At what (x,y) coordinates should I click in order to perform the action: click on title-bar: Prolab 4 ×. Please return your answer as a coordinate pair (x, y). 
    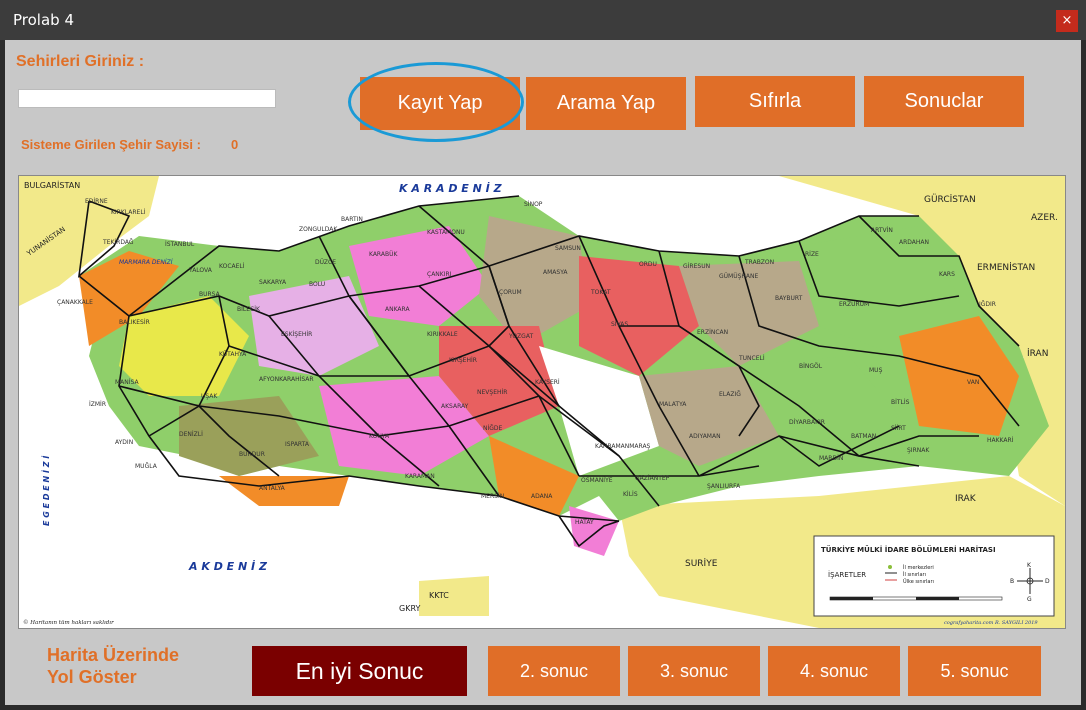
    Looking at the image, I should click on (543, 20).